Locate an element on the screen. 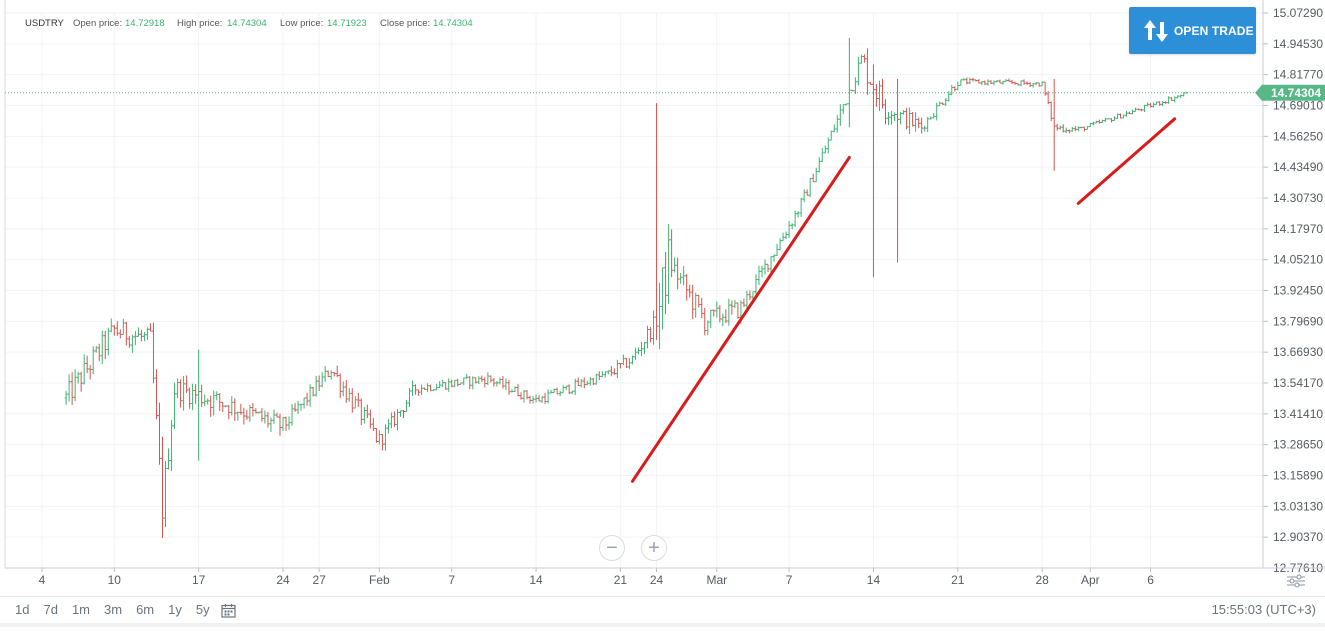  zoom-out-button: − is located at coordinates (612, 548).